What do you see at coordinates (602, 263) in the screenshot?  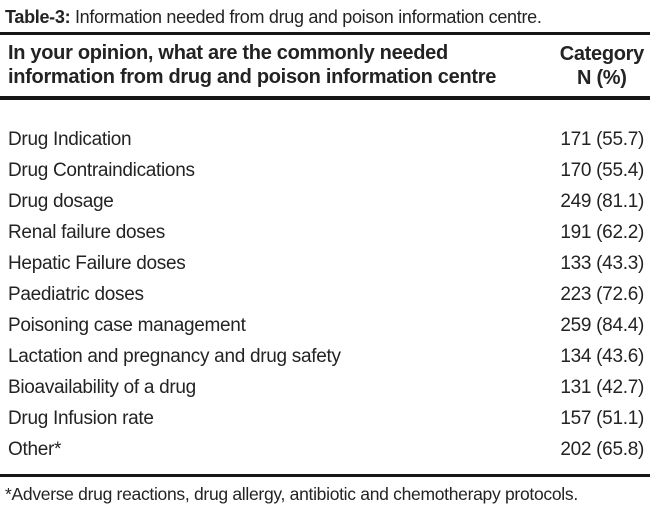 I see `row-value: 133 (43.3)` at bounding box center [602, 263].